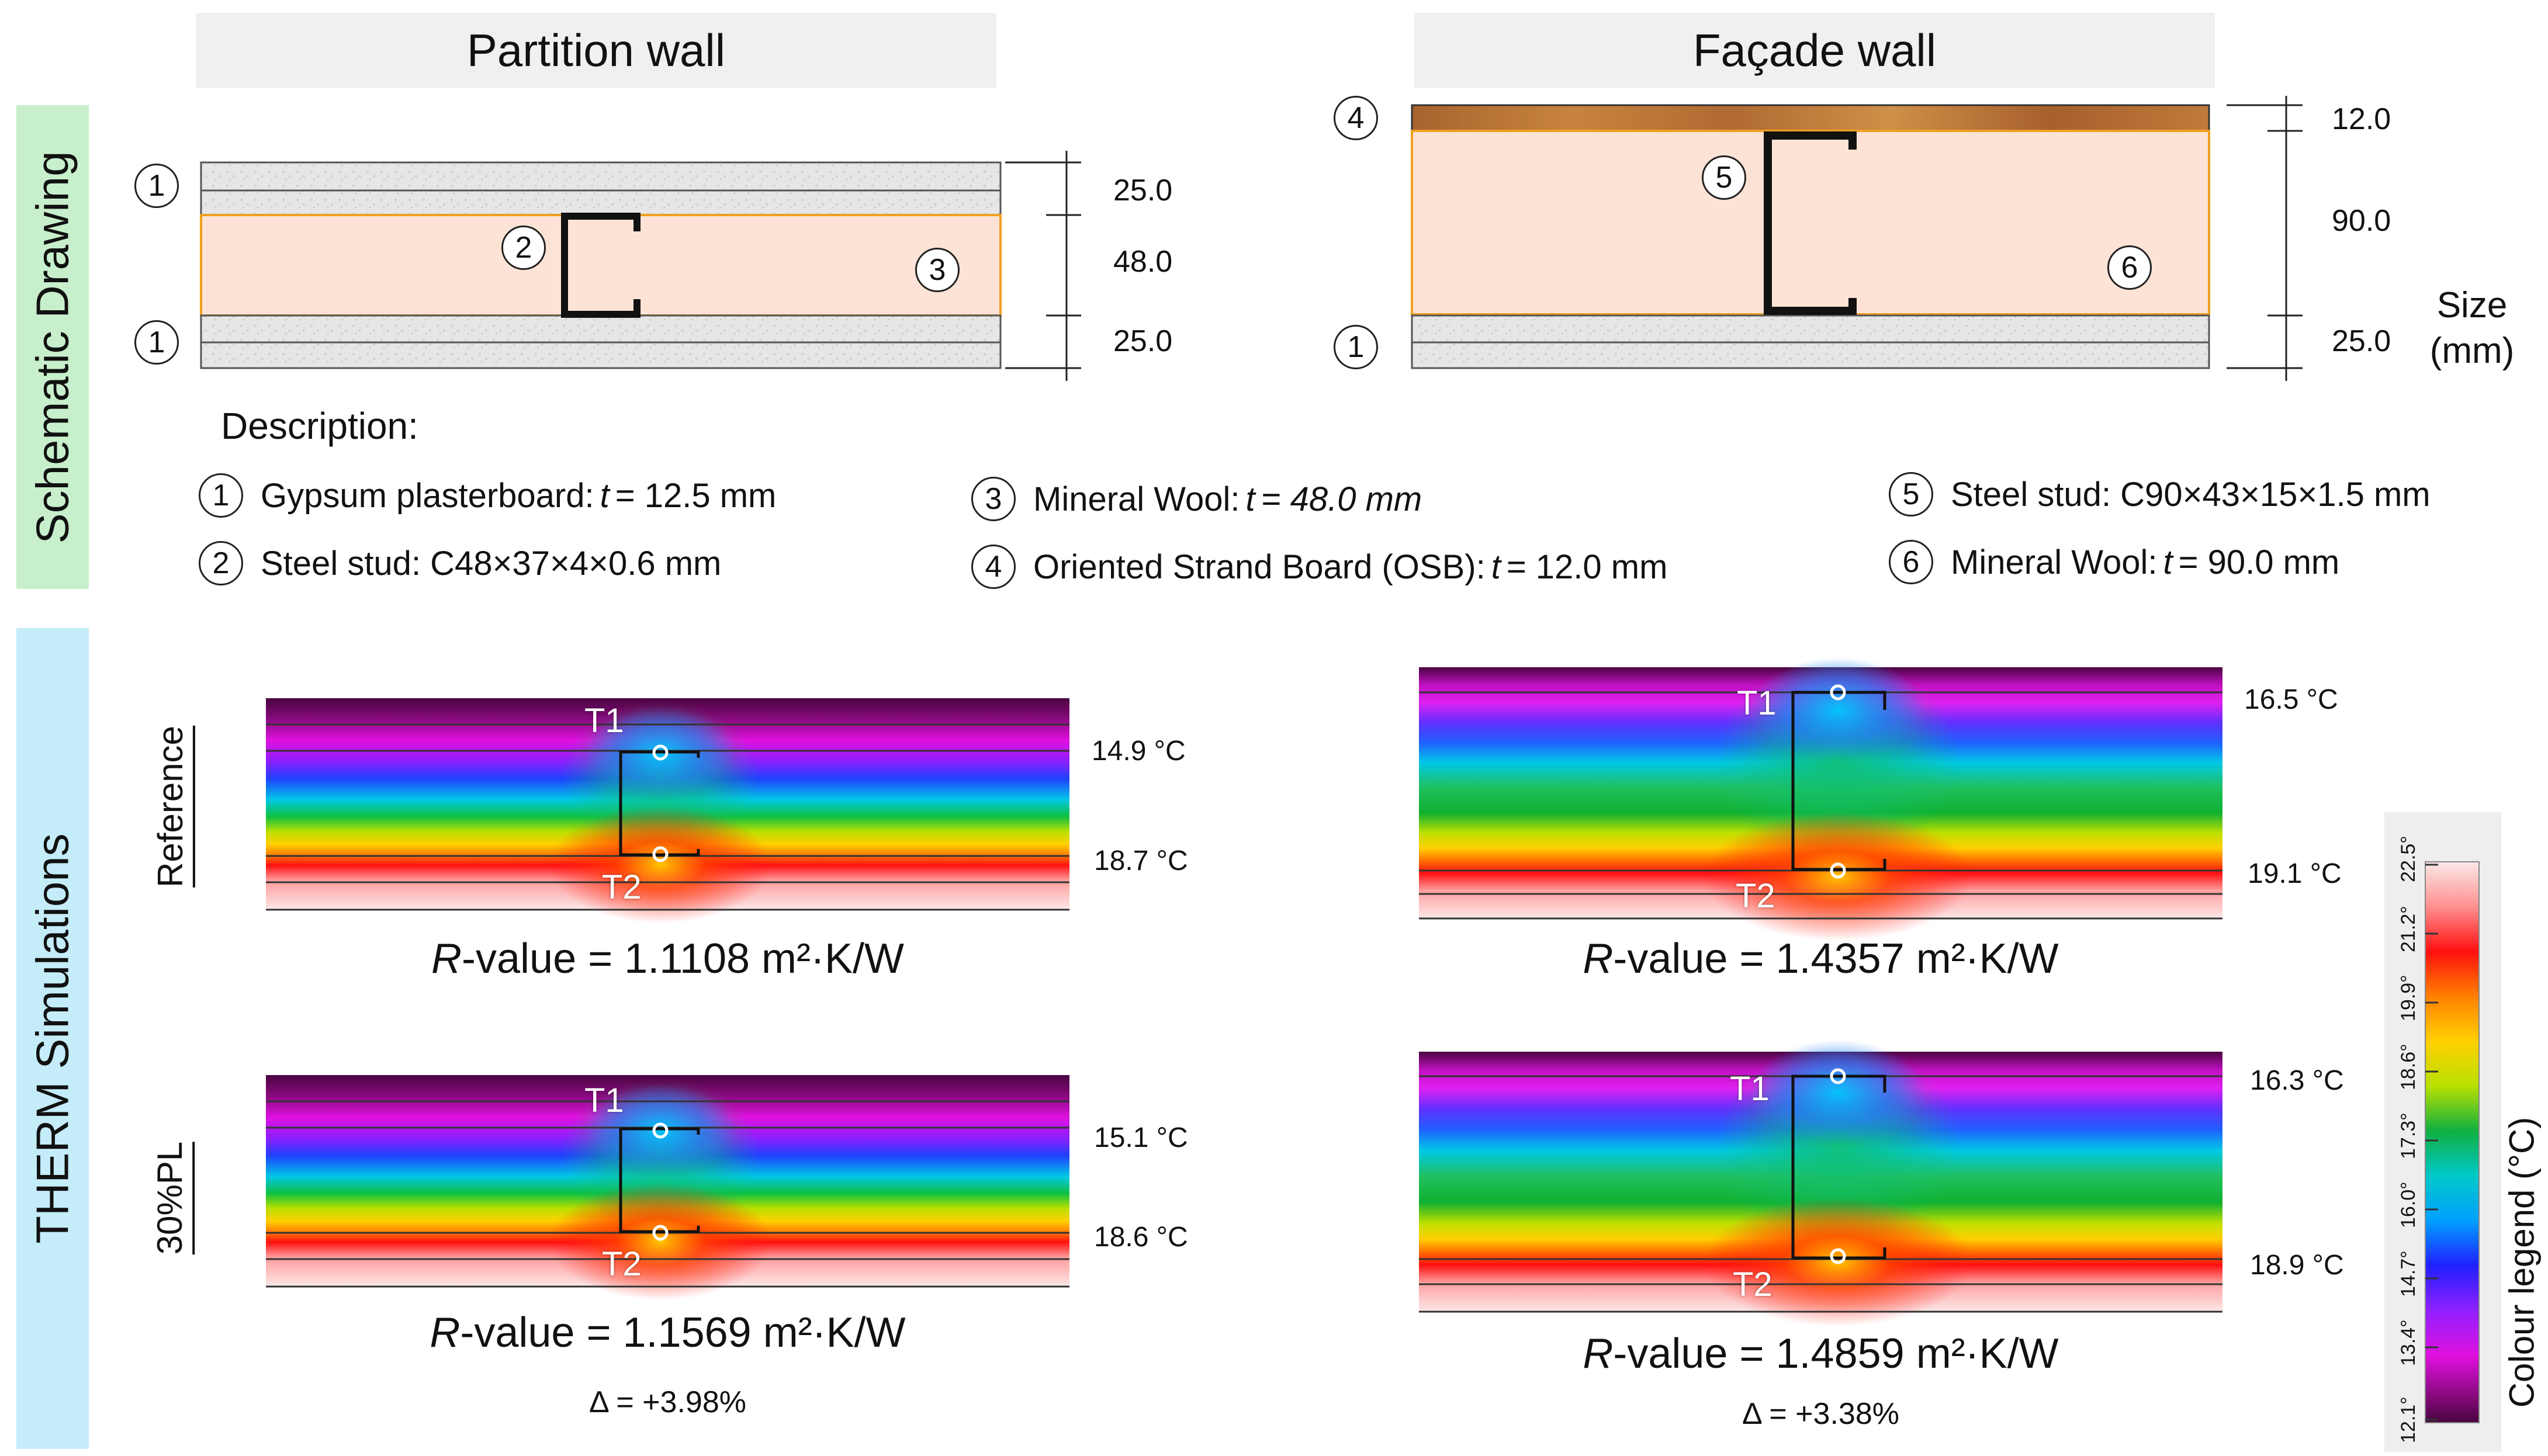 This screenshot has height=1456, width=2548. What do you see at coordinates (1143, 190) in the screenshot?
I see `partition-dim-top: 25.0` at bounding box center [1143, 190].